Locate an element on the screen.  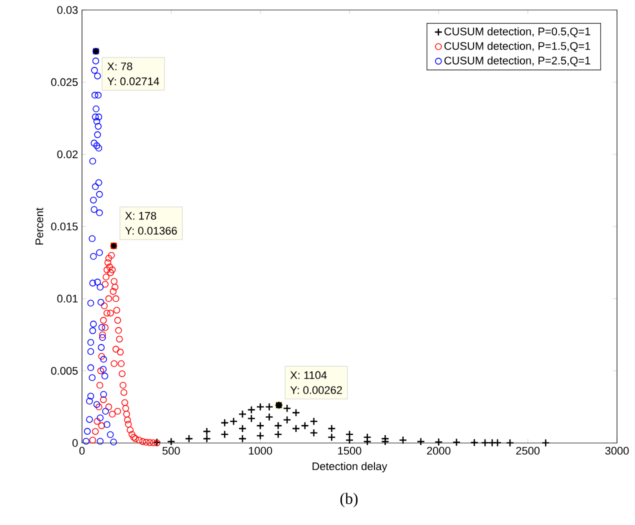
x-tick-label: 1500 is located at coordinates (350, 450).